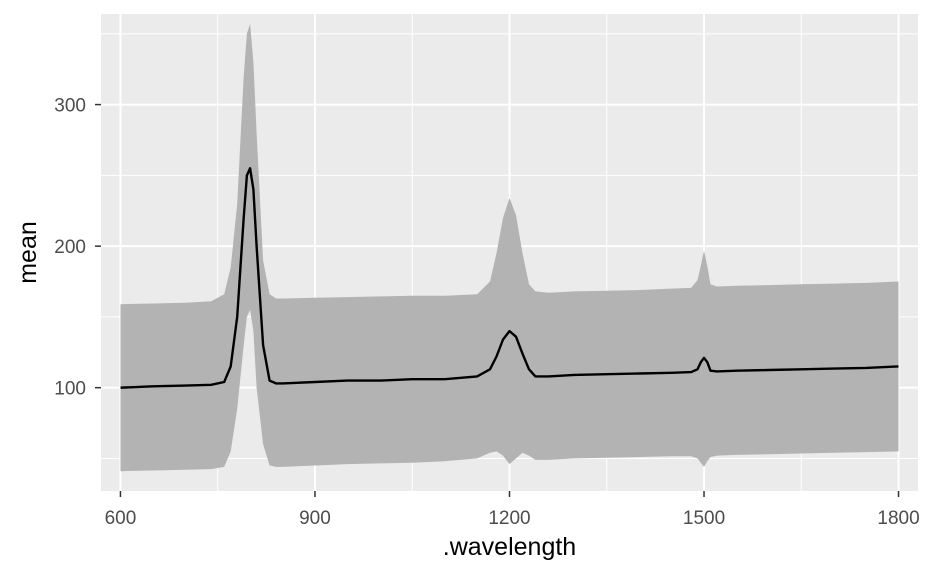 The height and width of the screenshot is (576, 932). What do you see at coordinates (70, 106) in the screenshot?
I see `y-tick-label-300: 300` at bounding box center [70, 106].